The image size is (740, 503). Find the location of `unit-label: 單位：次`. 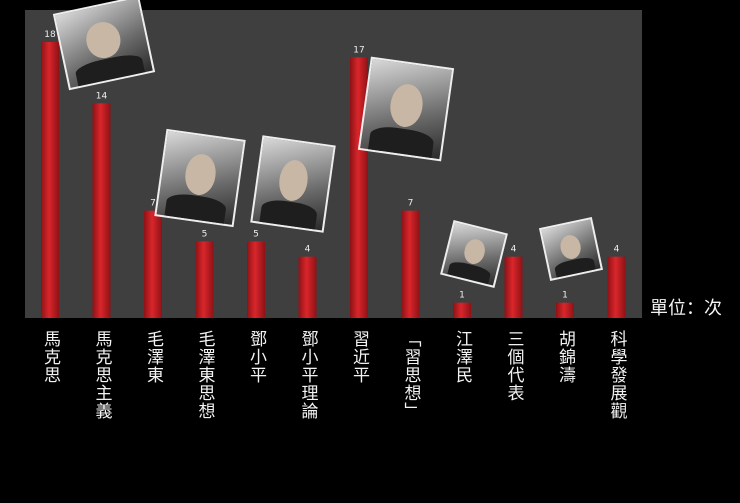

unit-label: 單位：次 is located at coordinates (686, 308).